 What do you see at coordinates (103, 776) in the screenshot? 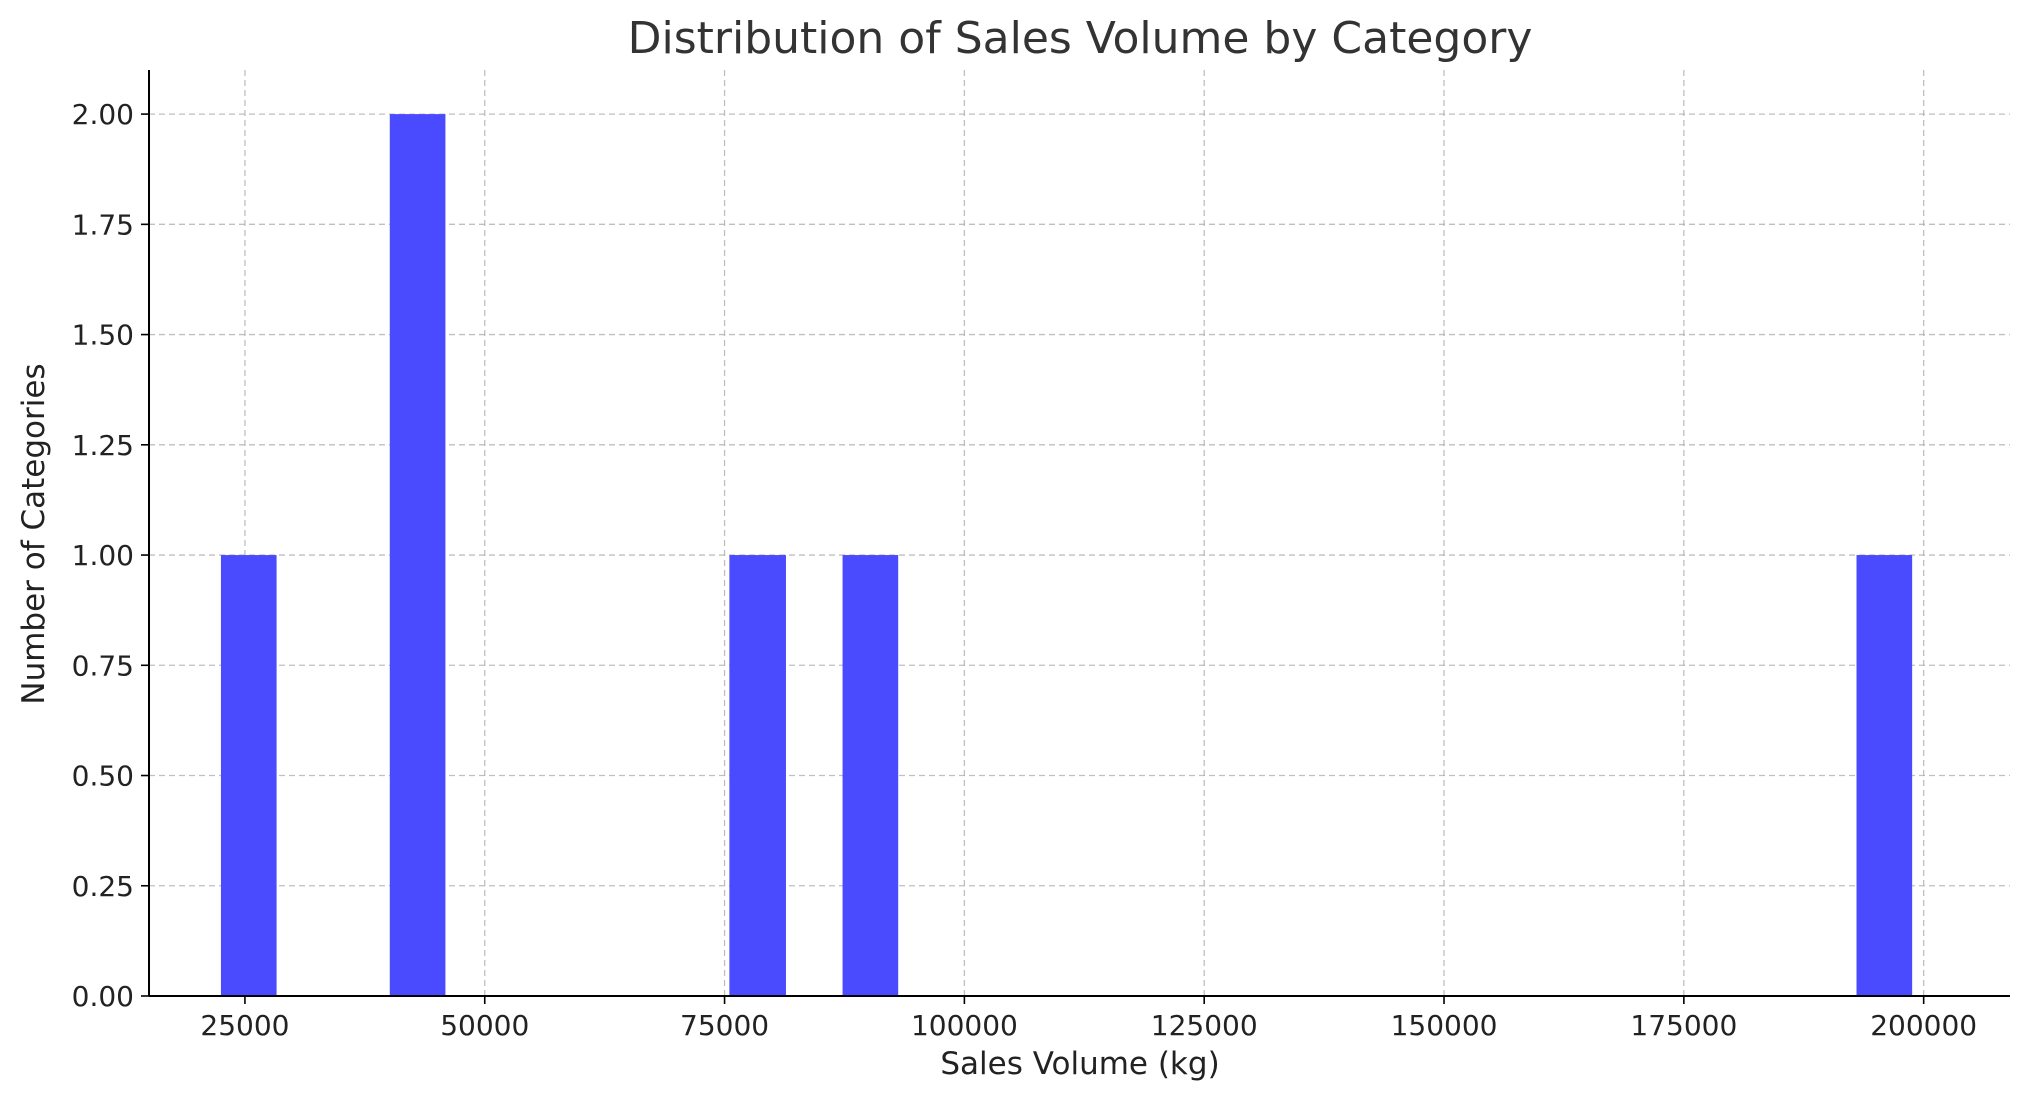
I see `y-tick-label: 0.50` at bounding box center [103, 776].